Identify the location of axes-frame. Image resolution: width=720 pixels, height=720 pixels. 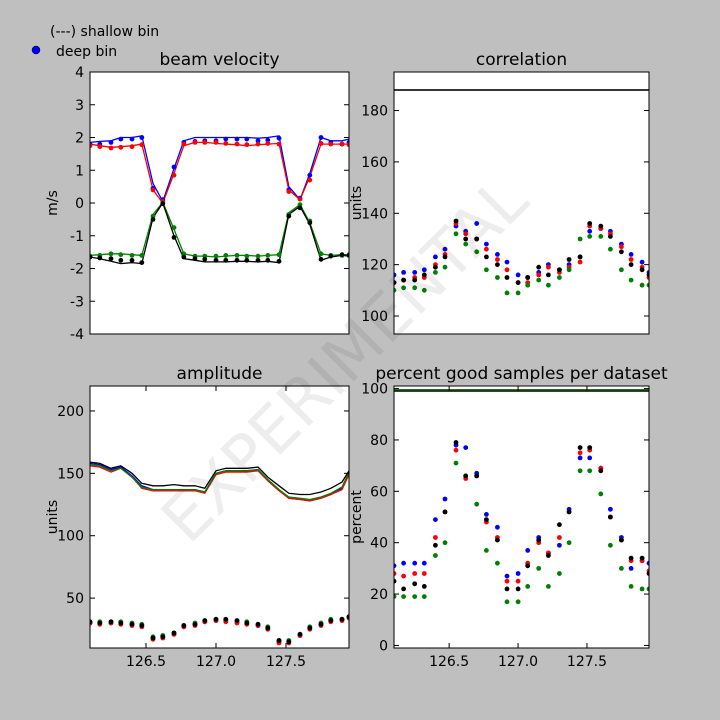
(521, 517).